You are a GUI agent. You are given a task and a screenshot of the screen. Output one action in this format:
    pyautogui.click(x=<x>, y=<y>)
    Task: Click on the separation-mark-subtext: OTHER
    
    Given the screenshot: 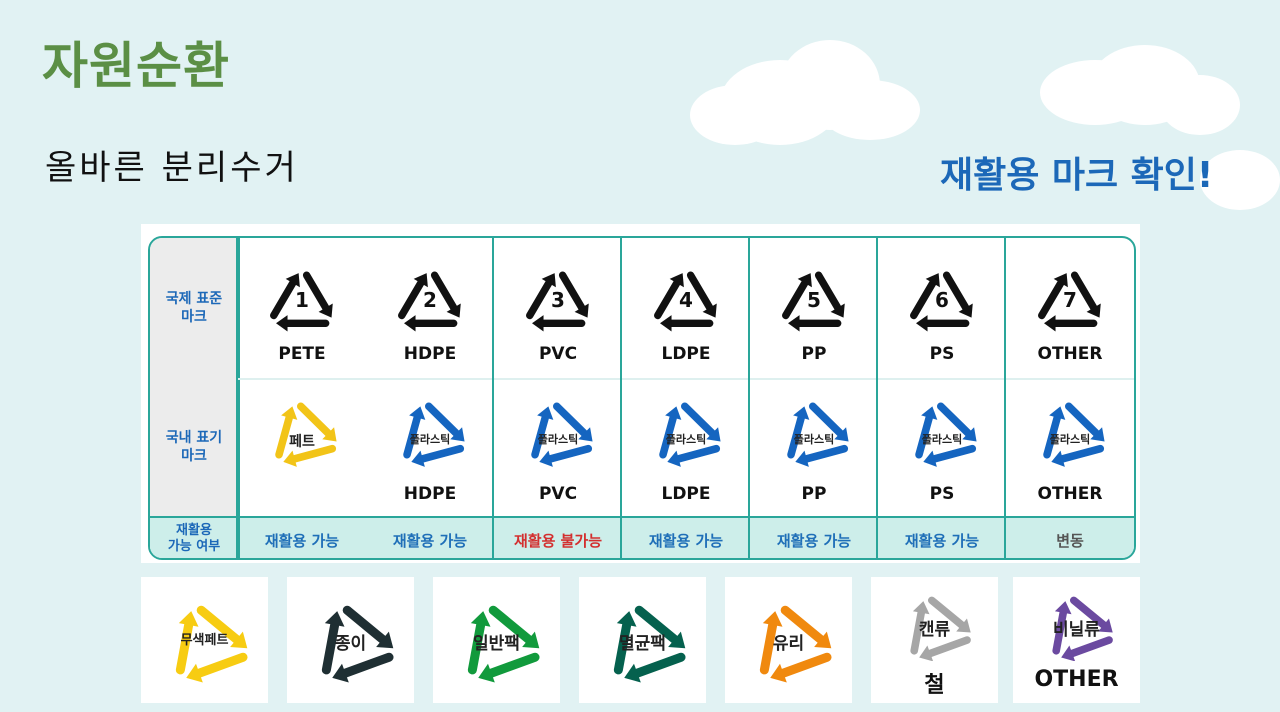 What is the action you would take?
    pyautogui.click(x=1076, y=679)
    